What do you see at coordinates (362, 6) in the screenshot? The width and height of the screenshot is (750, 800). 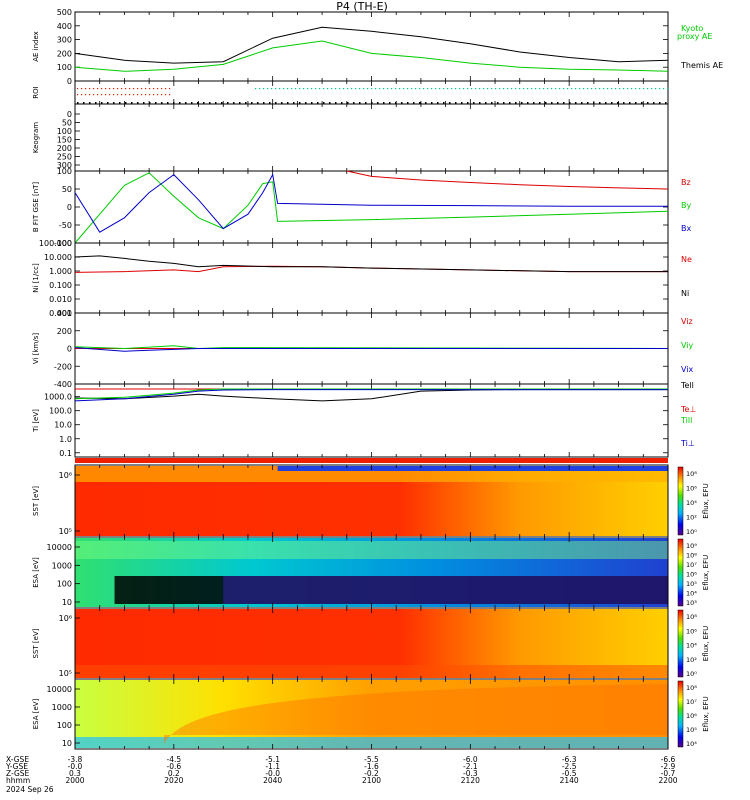 I see `plot-title: P4 (TH-E)` at bounding box center [362, 6].